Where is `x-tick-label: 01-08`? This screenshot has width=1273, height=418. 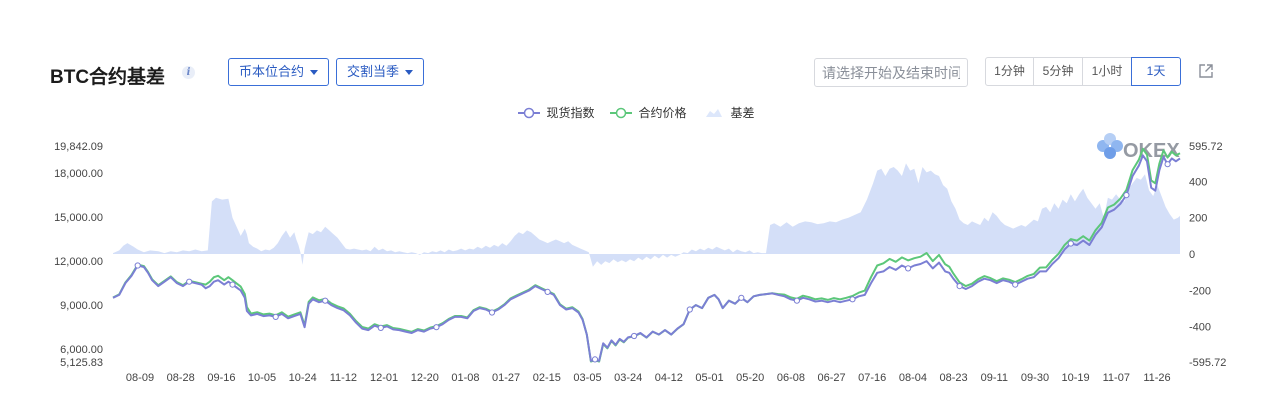 x-tick-label: 01-08 is located at coordinates (465, 378).